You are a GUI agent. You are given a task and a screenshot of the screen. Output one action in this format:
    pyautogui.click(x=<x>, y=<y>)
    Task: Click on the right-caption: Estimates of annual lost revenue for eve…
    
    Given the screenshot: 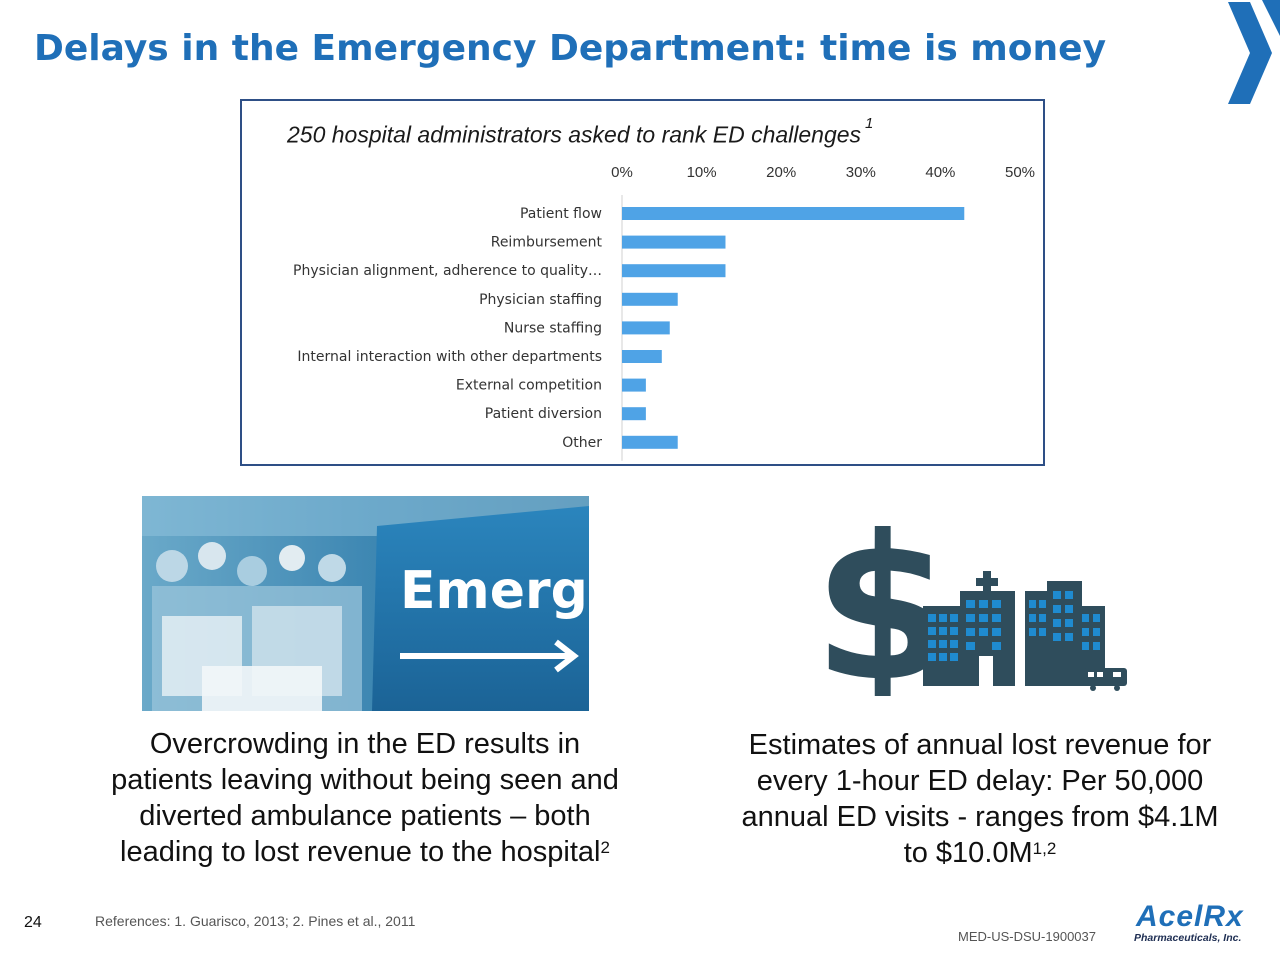 What is the action you would take?
    pyautogui.click(x=980, y=799)
    